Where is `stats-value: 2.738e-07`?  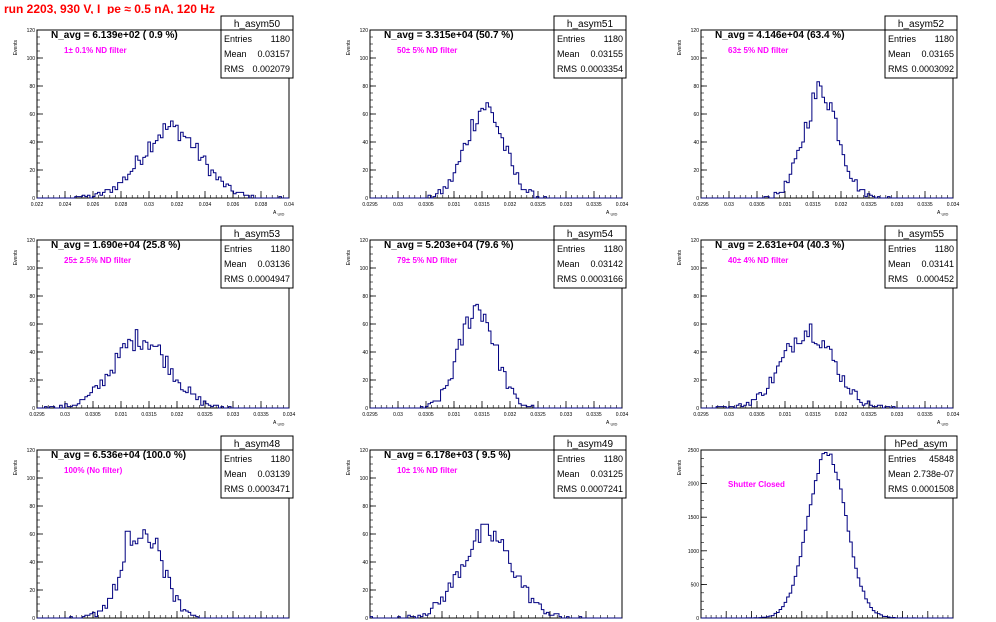
stats-value: 2.738e-07 is located at coordinates (933, 474).